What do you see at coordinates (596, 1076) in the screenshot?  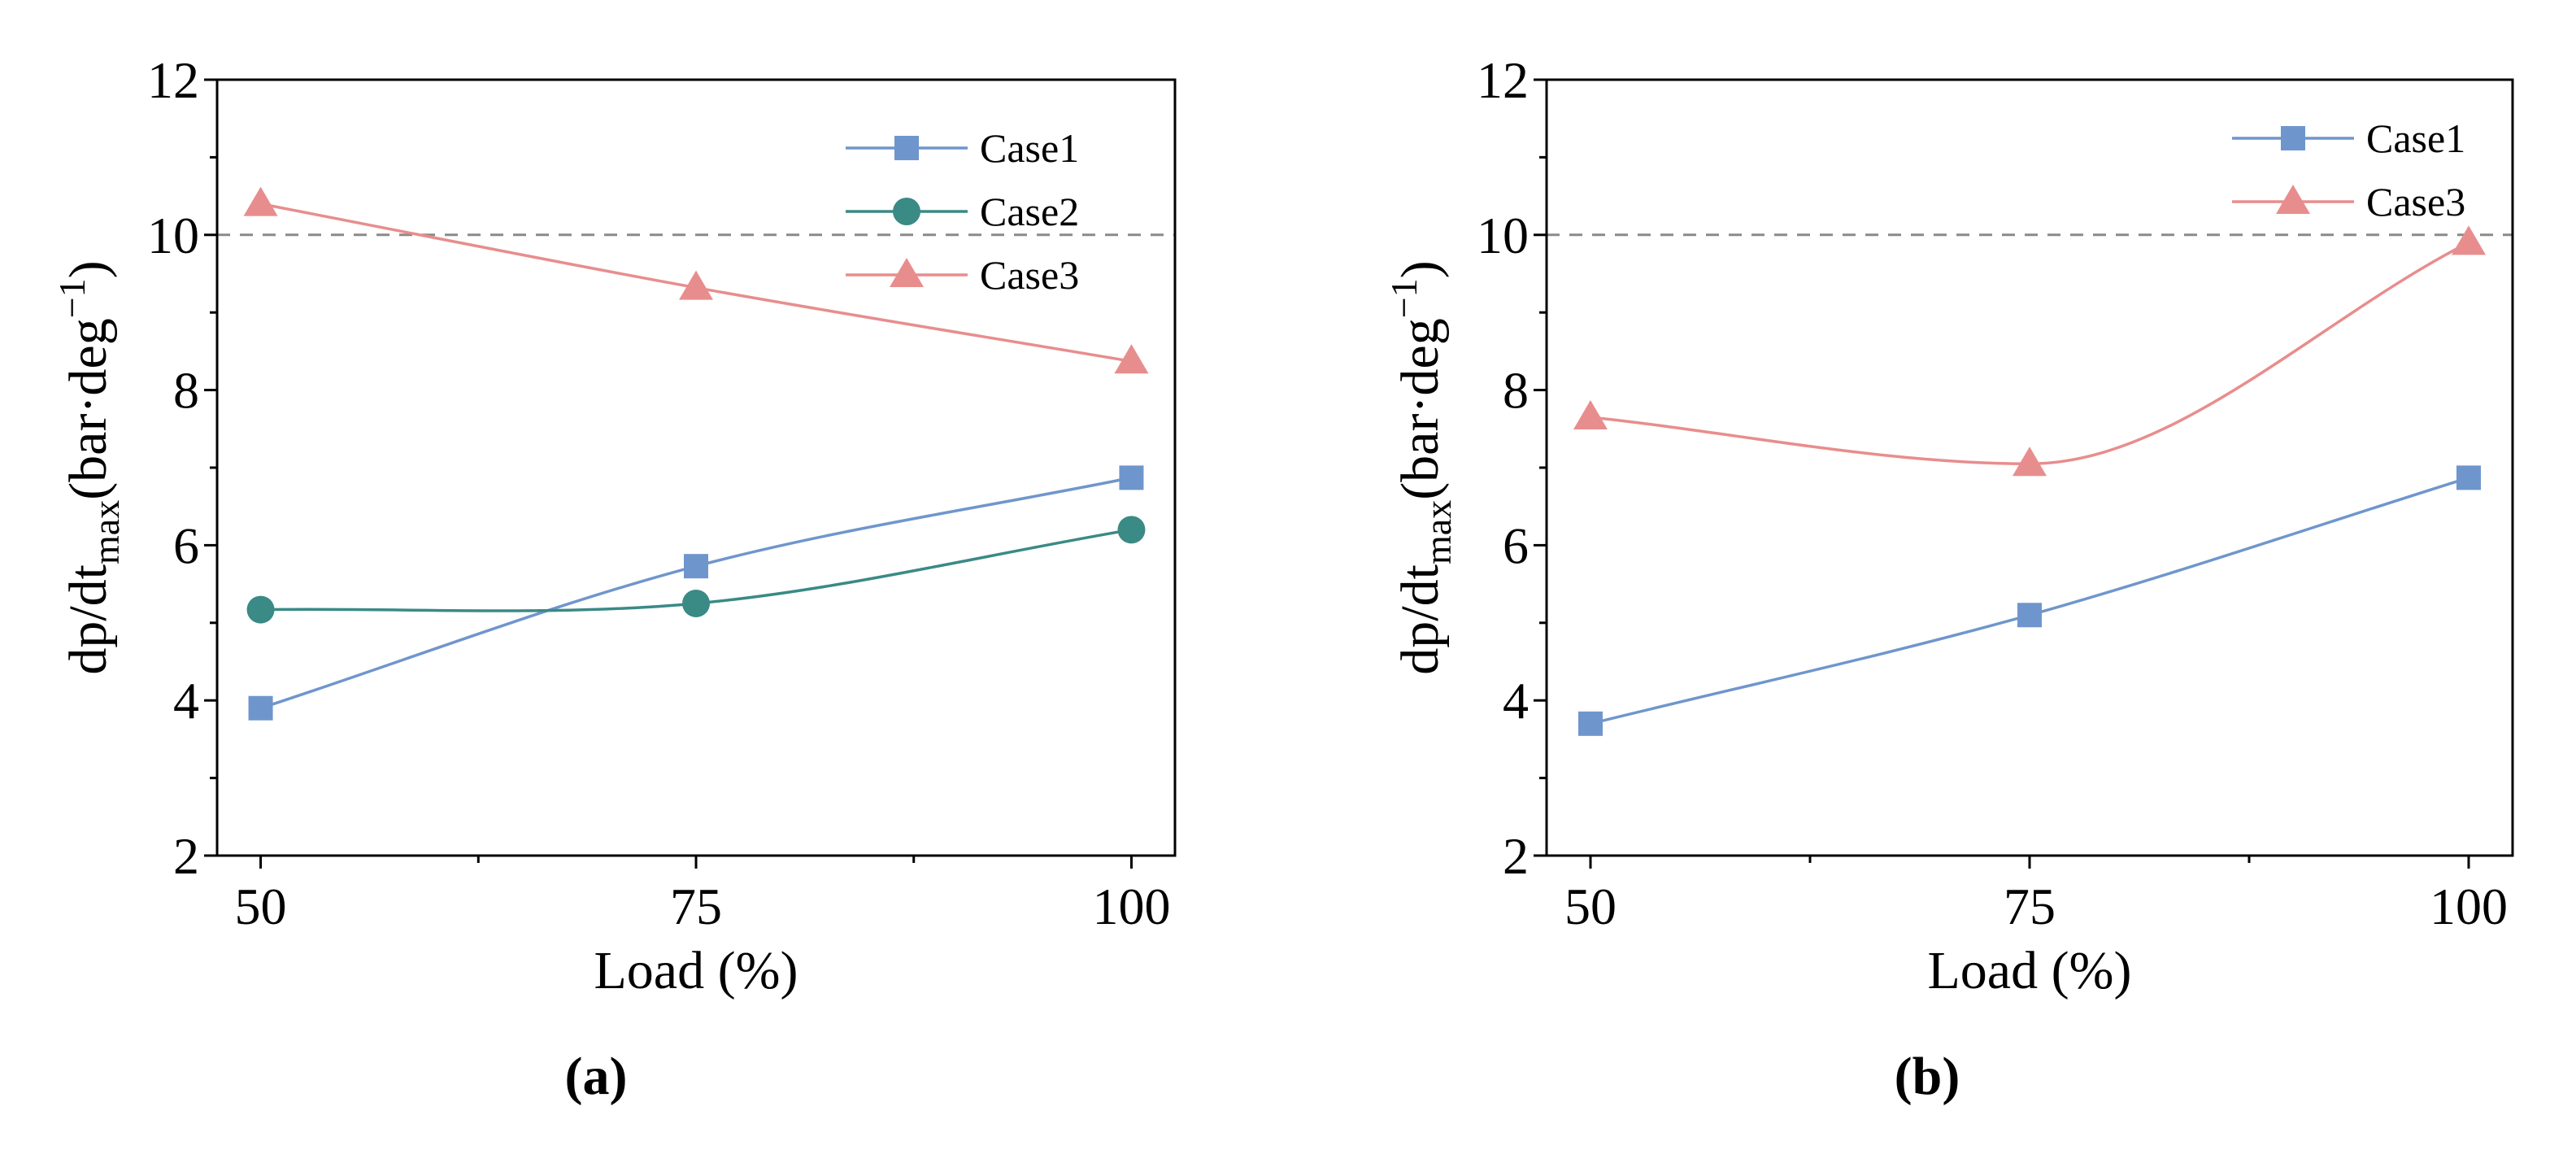 I see `panel-label: (a)` at bounding box center [596, 1076].